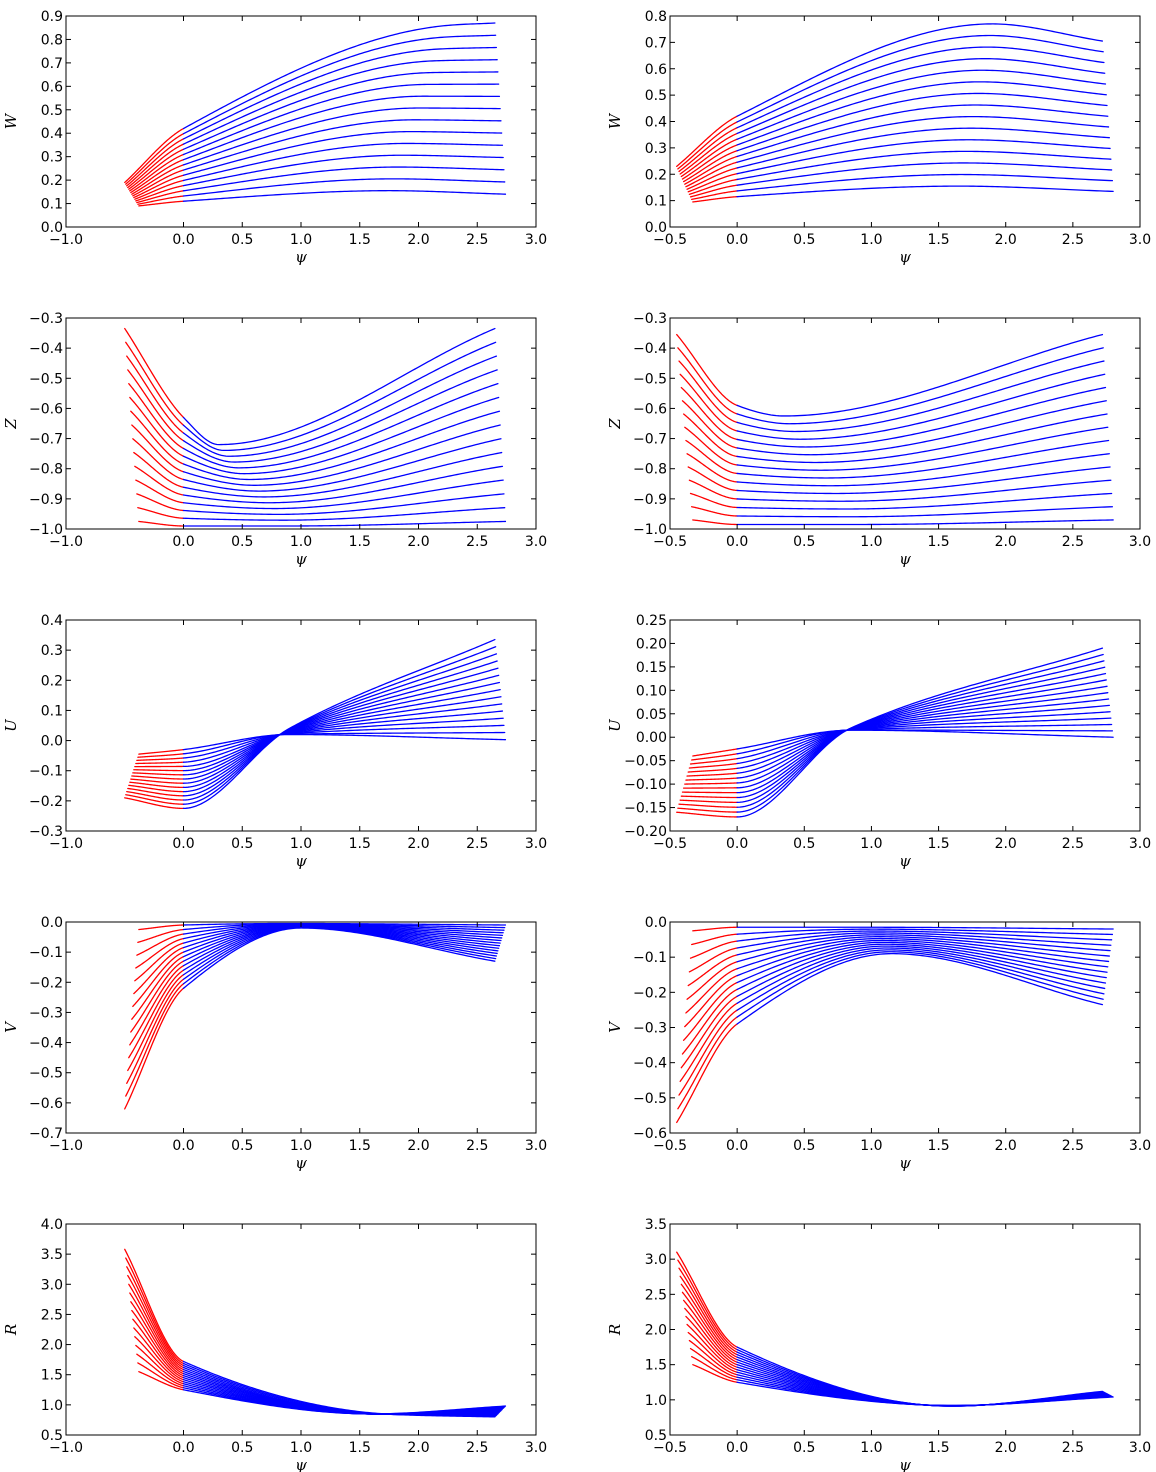 The width and height of the screenshot is (1156, 1472). What do you see at coordinates (52, 1285) in the screenshot?
I see `y-tick-label: 3.0` at bounding box center [52, 1285].